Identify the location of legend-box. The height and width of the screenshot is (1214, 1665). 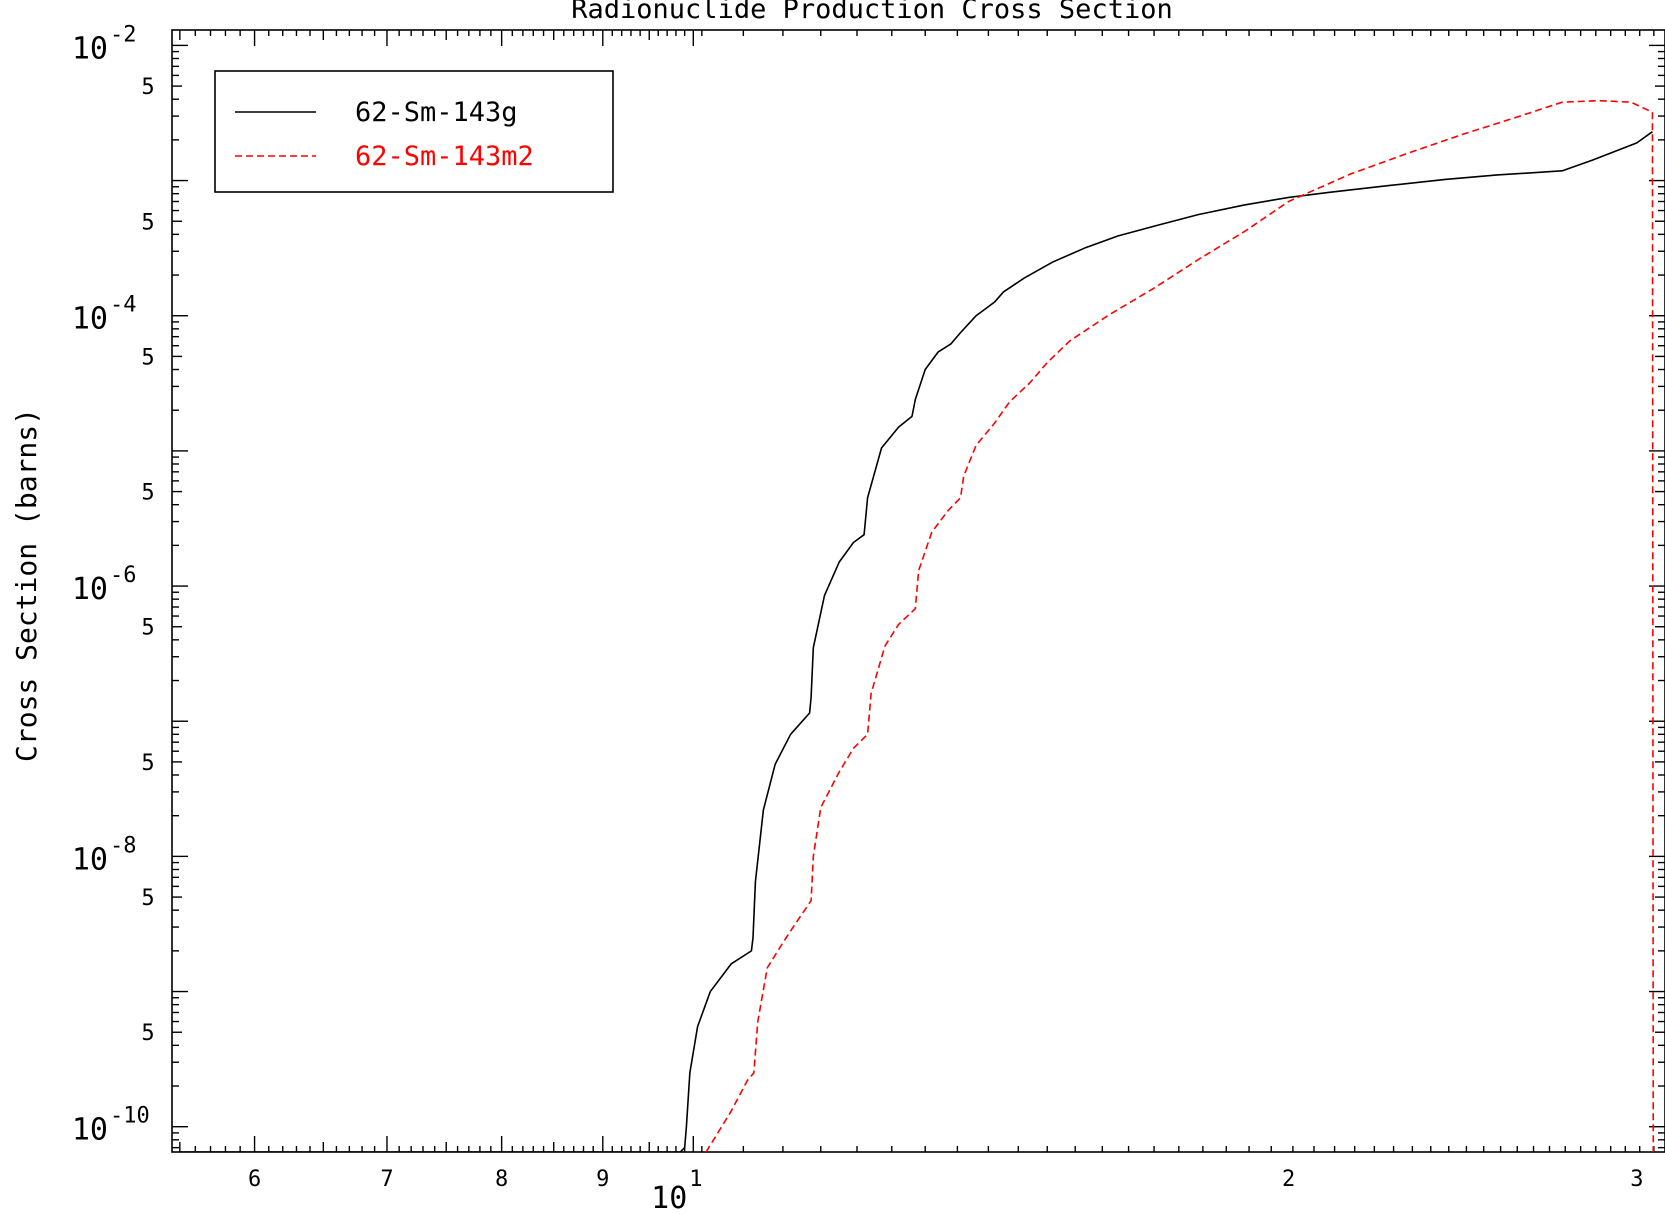
(414, 131).